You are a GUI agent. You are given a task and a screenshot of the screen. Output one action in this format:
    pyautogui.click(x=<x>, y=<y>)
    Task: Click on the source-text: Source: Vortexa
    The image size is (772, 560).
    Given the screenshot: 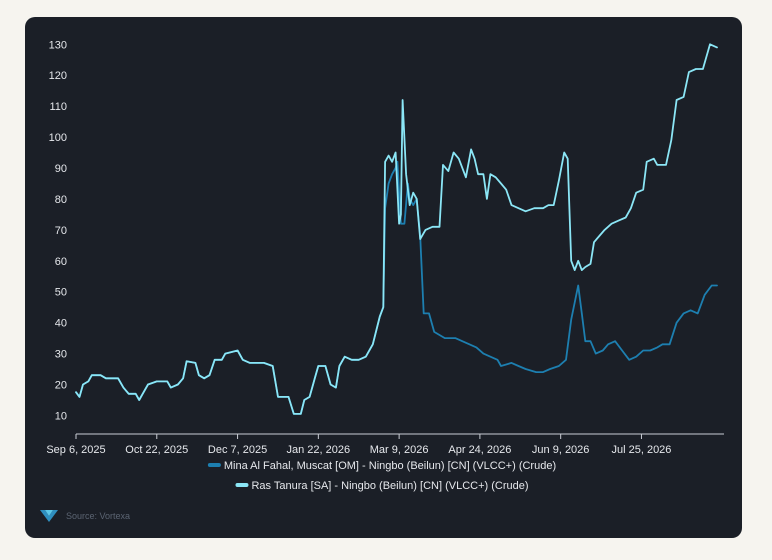 What is the action you would take?
    pyautogui.click(x=98, y=516)
    